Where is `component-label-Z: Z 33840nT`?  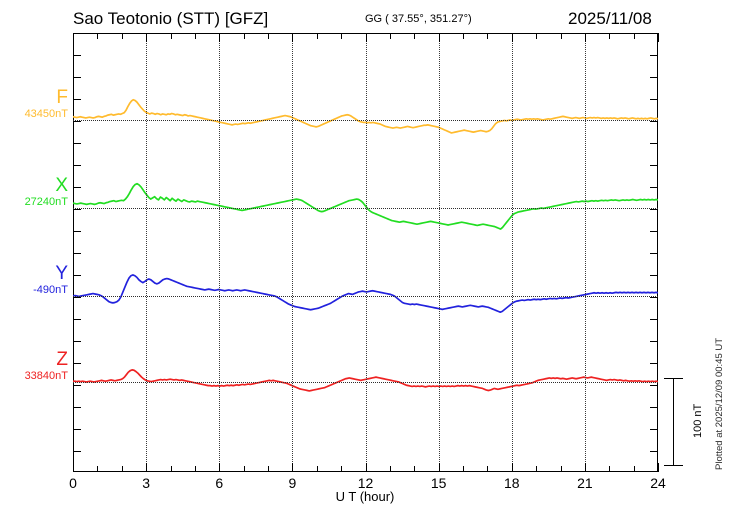 component-label-Z: Z 33840nT is located at coordinates (34, 366).